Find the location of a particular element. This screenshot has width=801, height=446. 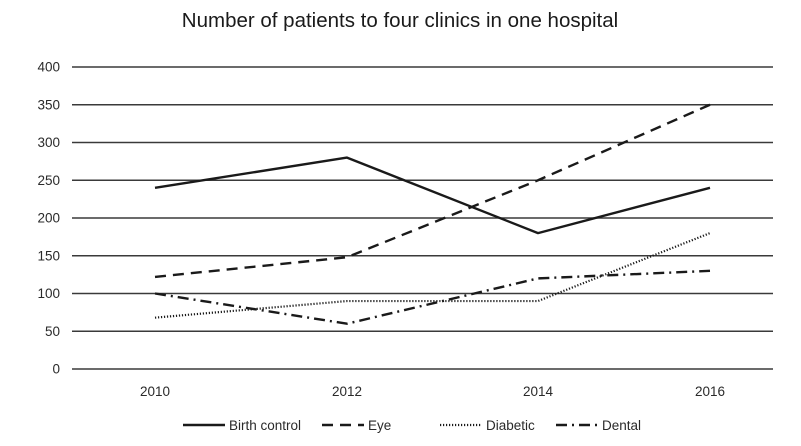

y-tick-label: 50 is located at coordinates (52, 331).